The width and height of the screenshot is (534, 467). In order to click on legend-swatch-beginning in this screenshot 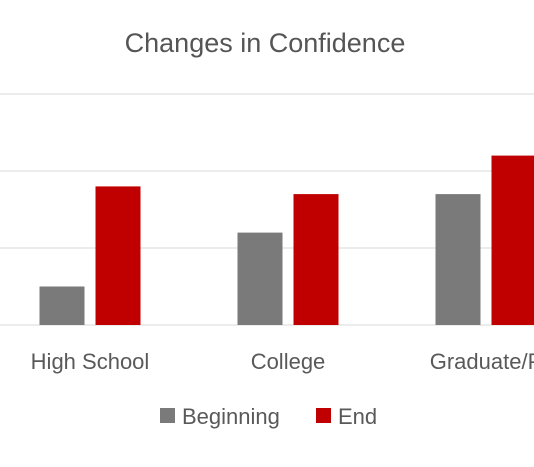, I will do `click(167, 415)`.